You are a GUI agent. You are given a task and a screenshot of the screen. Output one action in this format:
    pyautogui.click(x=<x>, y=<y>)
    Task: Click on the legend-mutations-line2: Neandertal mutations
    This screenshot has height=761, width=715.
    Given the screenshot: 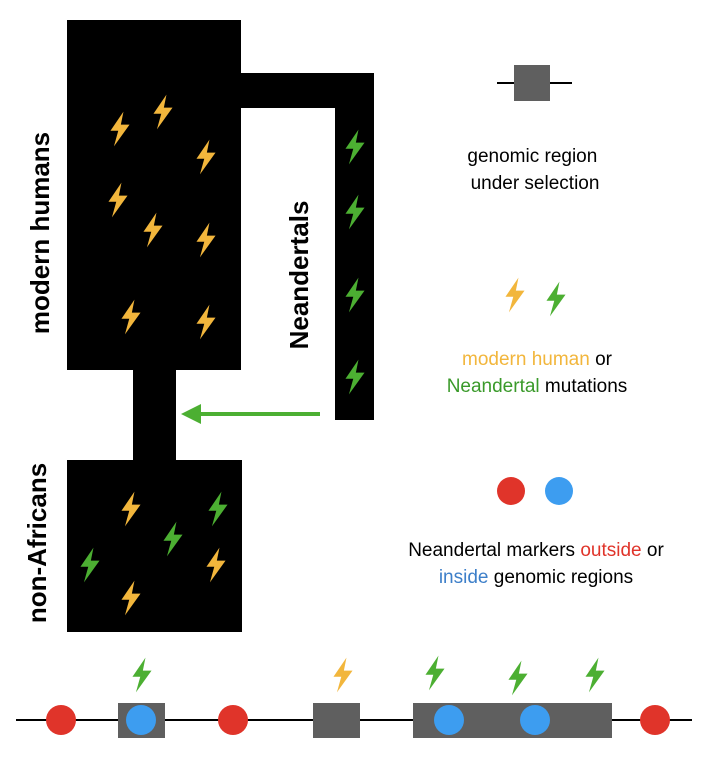 What is the action you would take?
    pyautogui.click(x=537, y=386)
    